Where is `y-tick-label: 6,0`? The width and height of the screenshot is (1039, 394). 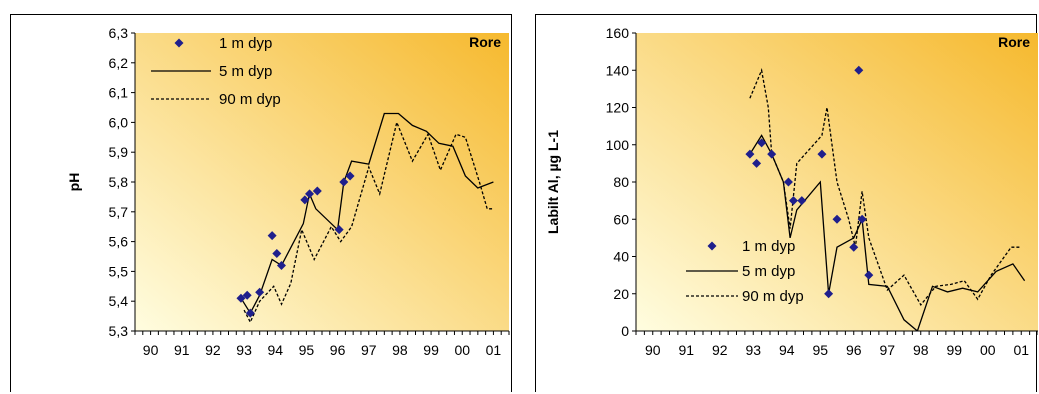 y-tick-label: 6,0 is located at coordinates (119, 122).